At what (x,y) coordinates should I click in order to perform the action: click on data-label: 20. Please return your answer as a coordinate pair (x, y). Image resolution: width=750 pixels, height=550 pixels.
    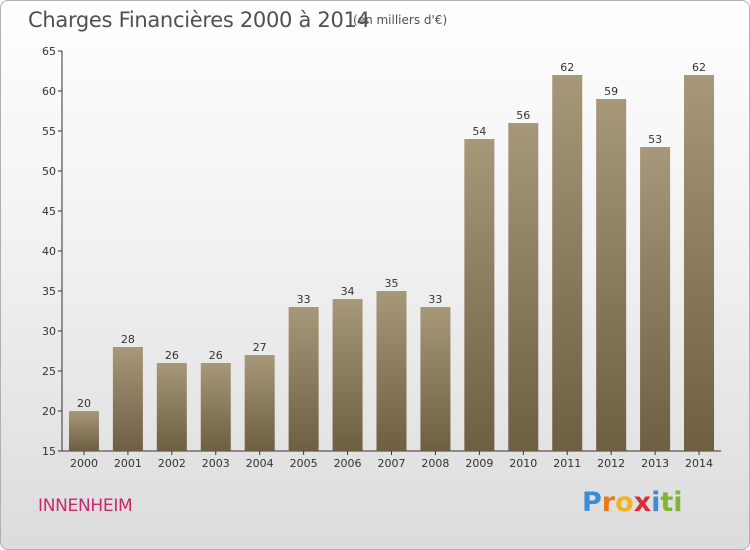
    Looking at the image, I should click on (84, 403).